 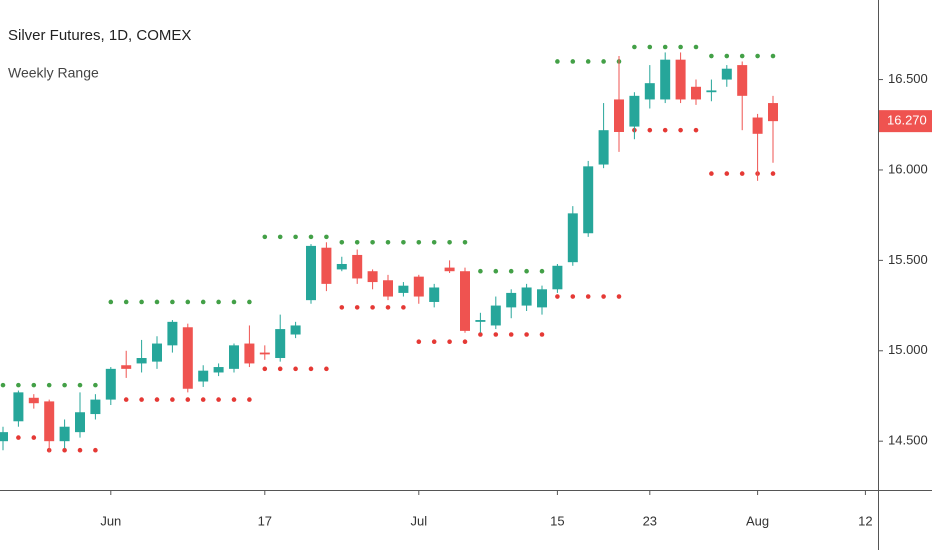 What do you see at coordinates (905, 121) in the screenshot?
I see `last-price-tag` at bounding box center [905, 121].